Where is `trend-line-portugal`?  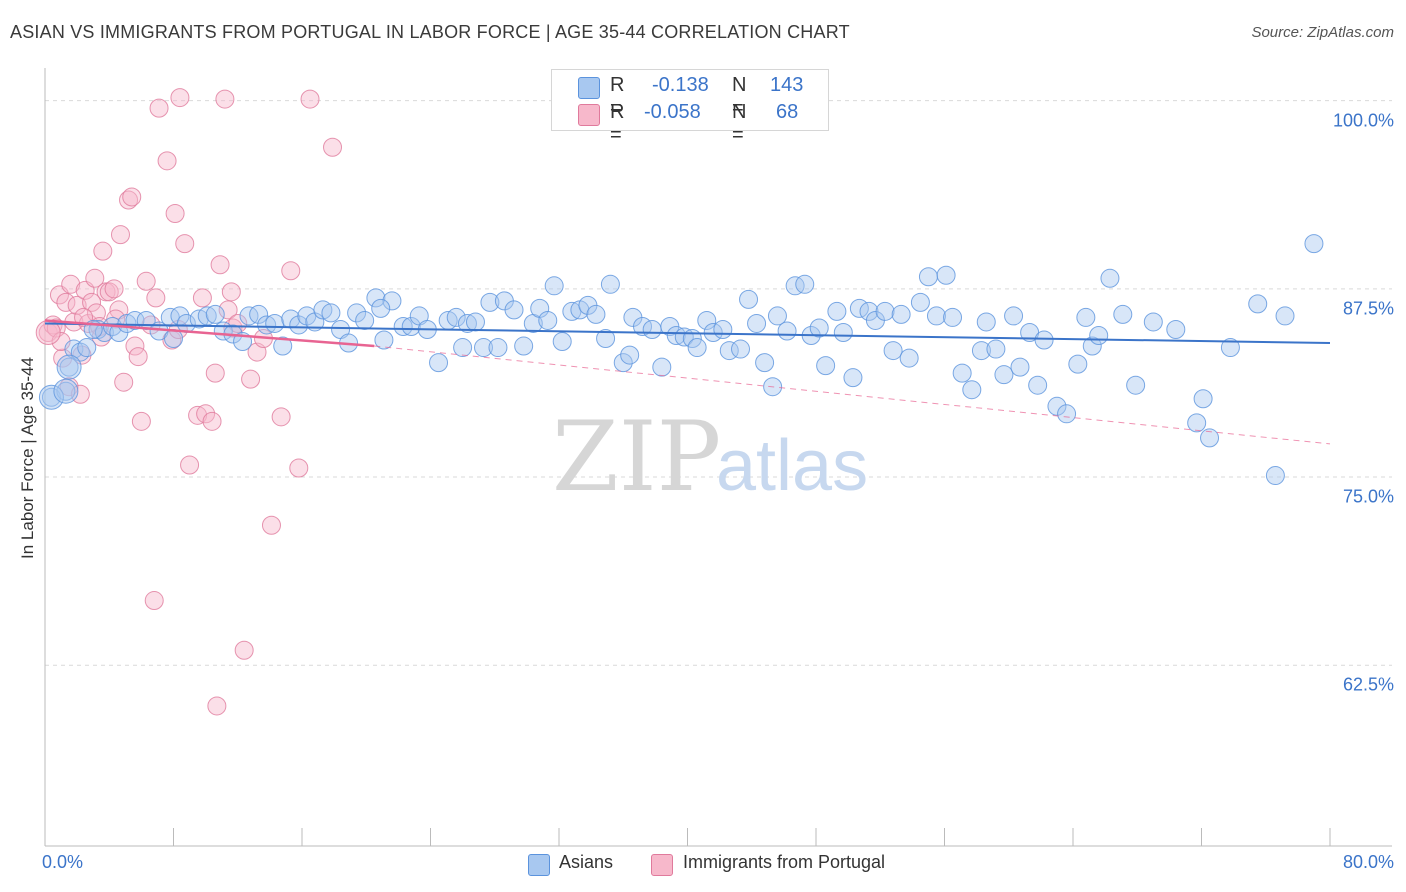
trend-line-portugal is located at coordinates (209, 333).